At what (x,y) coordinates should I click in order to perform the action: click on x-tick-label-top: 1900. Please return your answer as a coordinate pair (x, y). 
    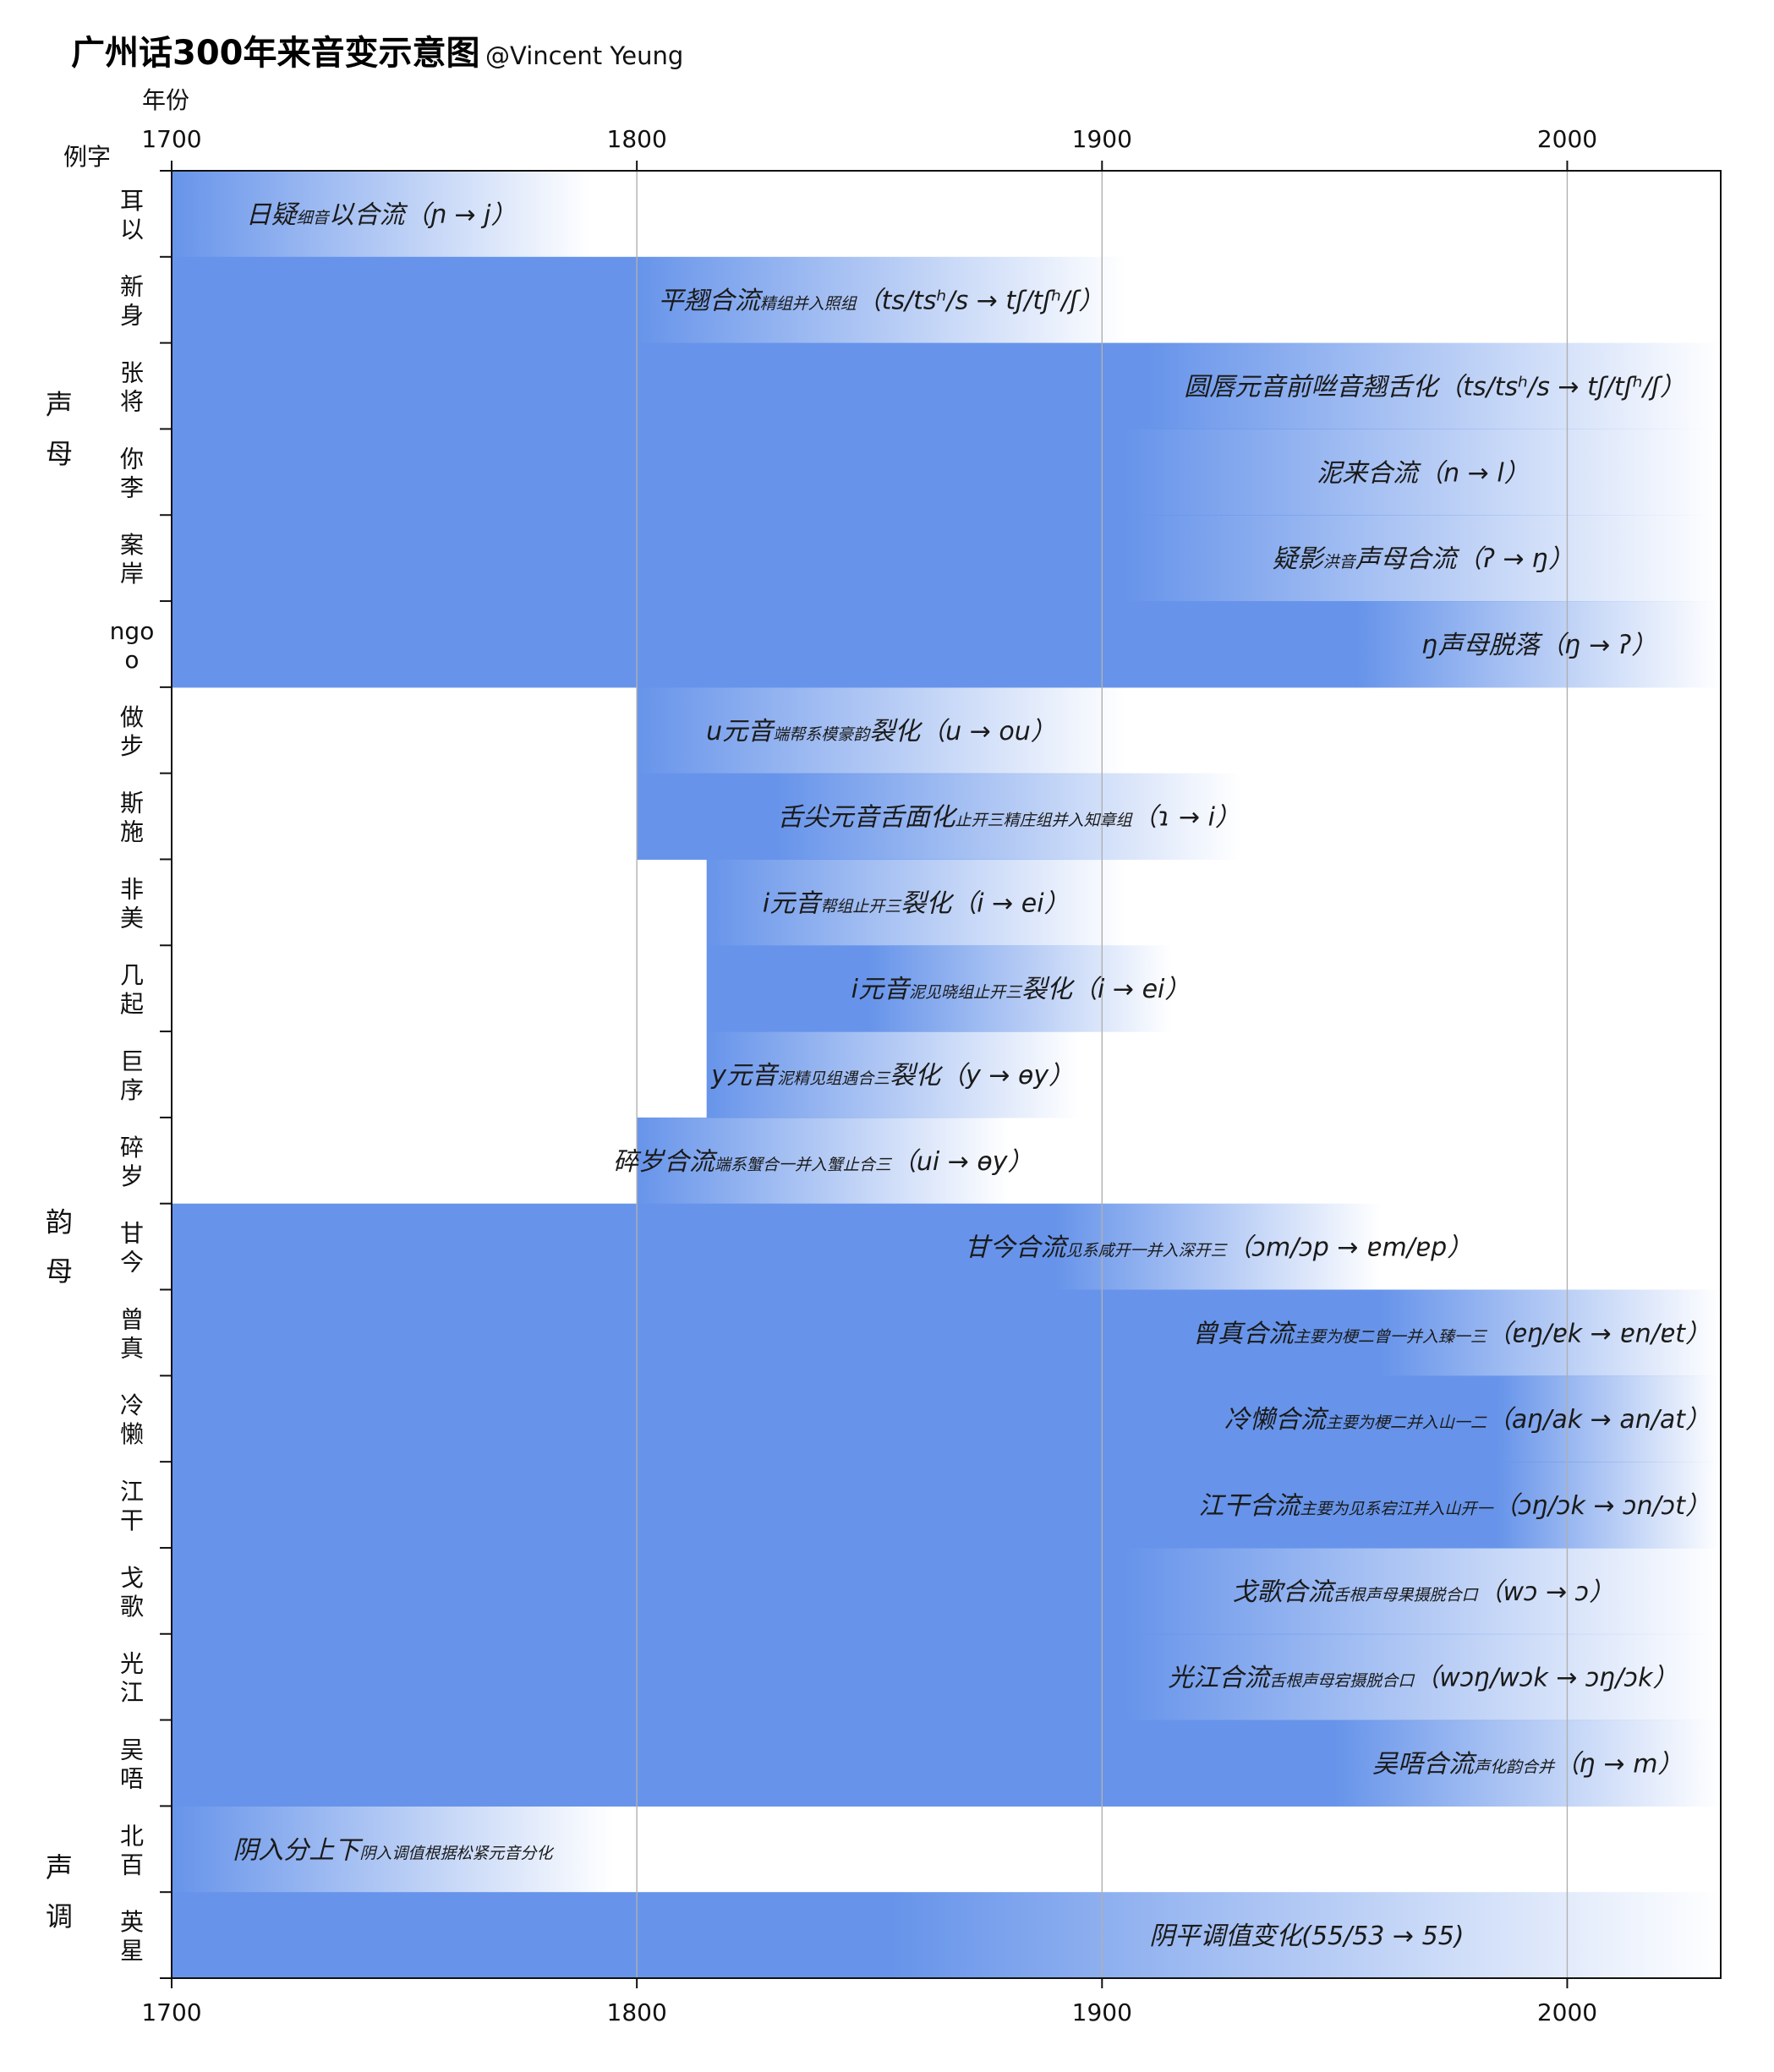
    Looking at the image, I should click on (1102, 139).